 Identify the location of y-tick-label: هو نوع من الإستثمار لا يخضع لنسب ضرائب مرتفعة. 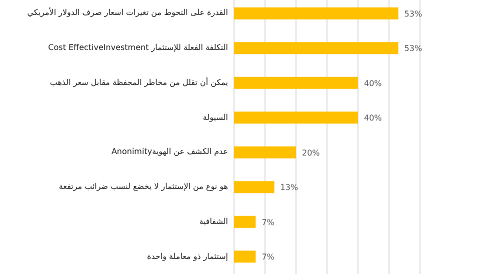
(143, 187).